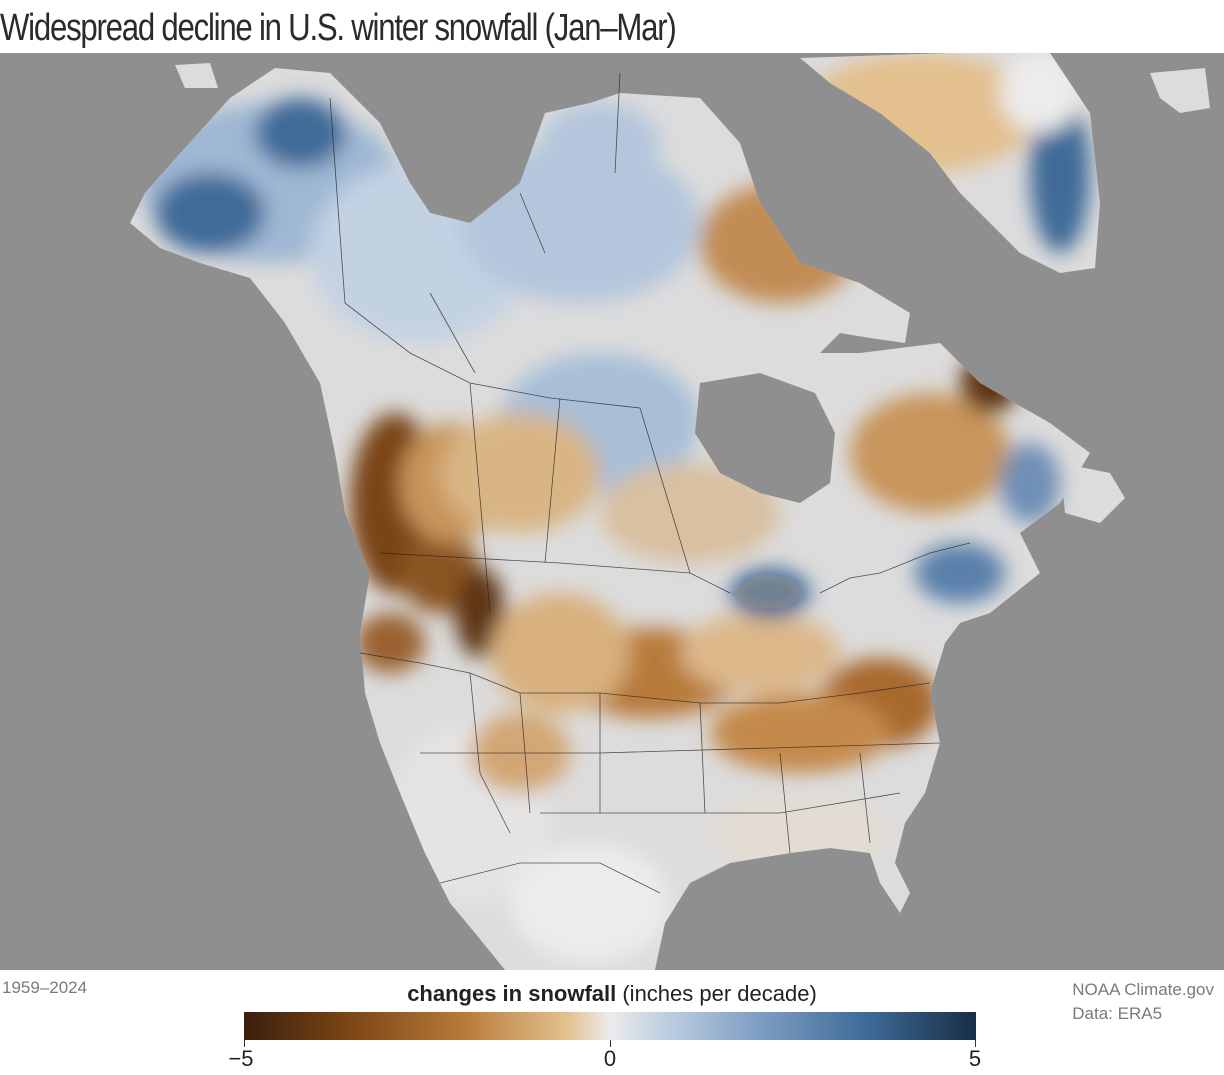 This screenshot has width=1224, height=1075. I want to click on legend-tick-max, so click(975, 1043).